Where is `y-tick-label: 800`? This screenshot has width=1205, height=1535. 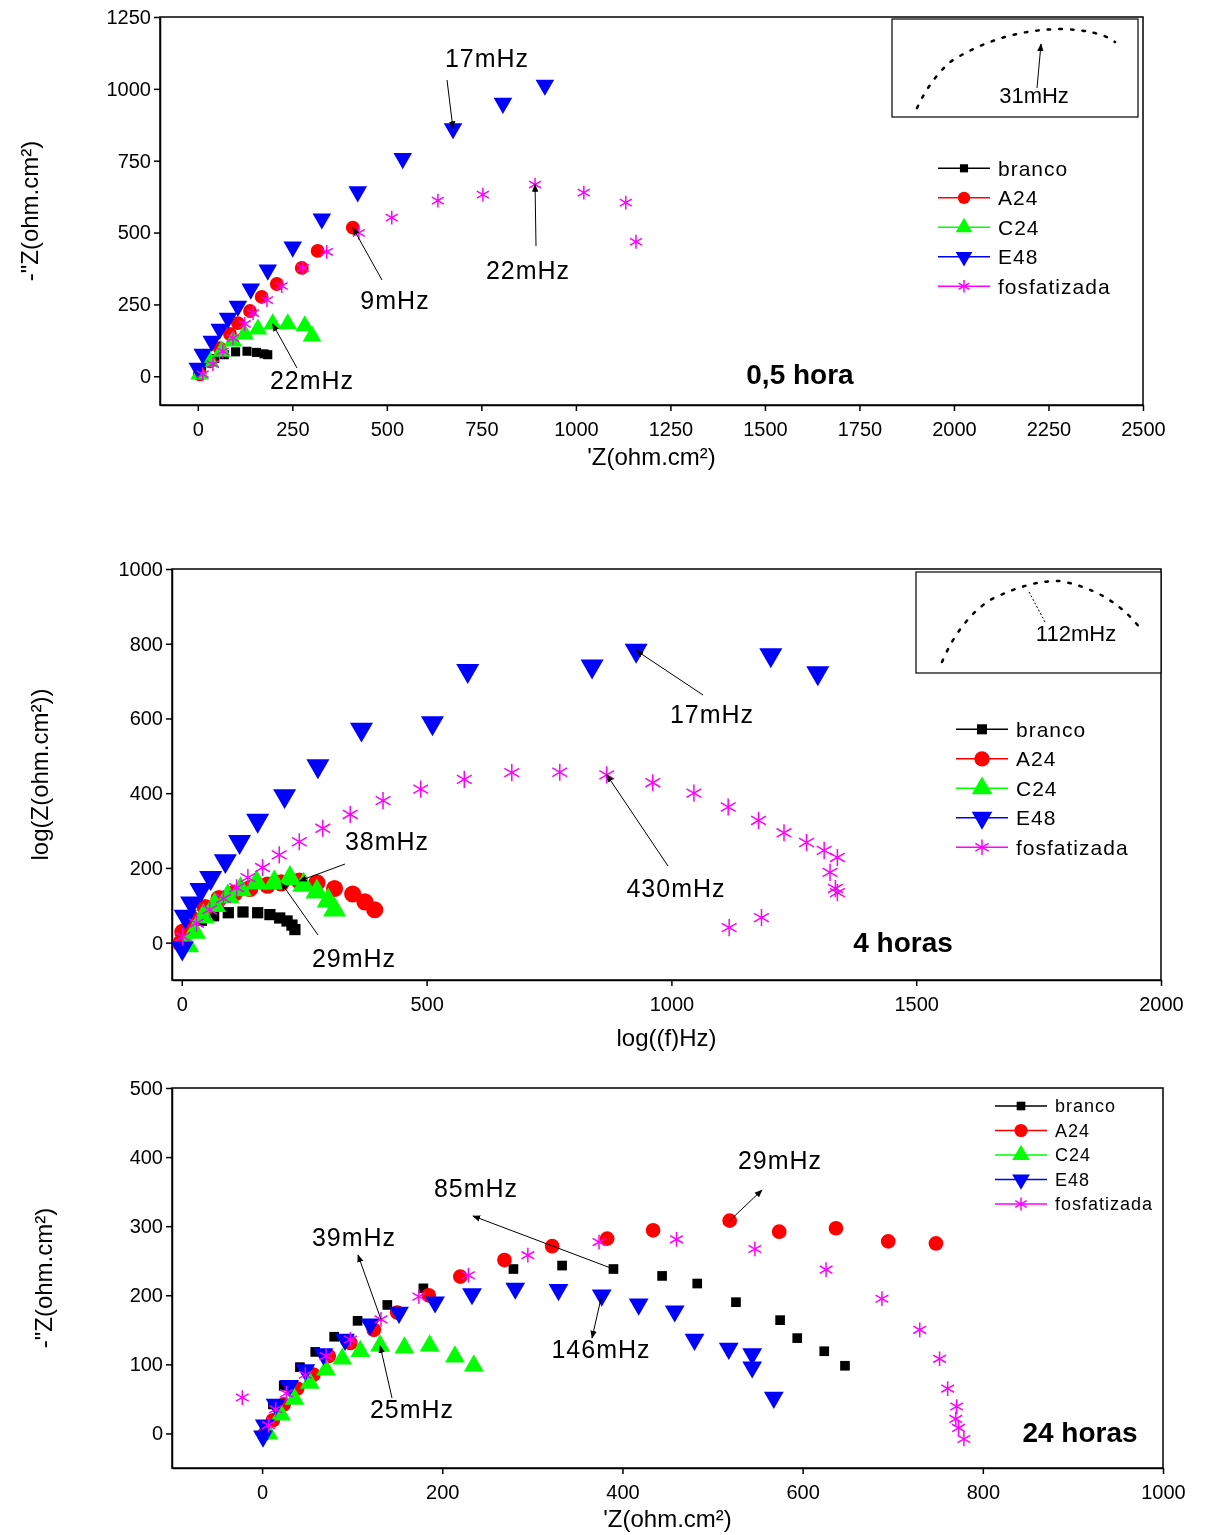
y-tick-label: 800 is located at coordinates (146, 643).